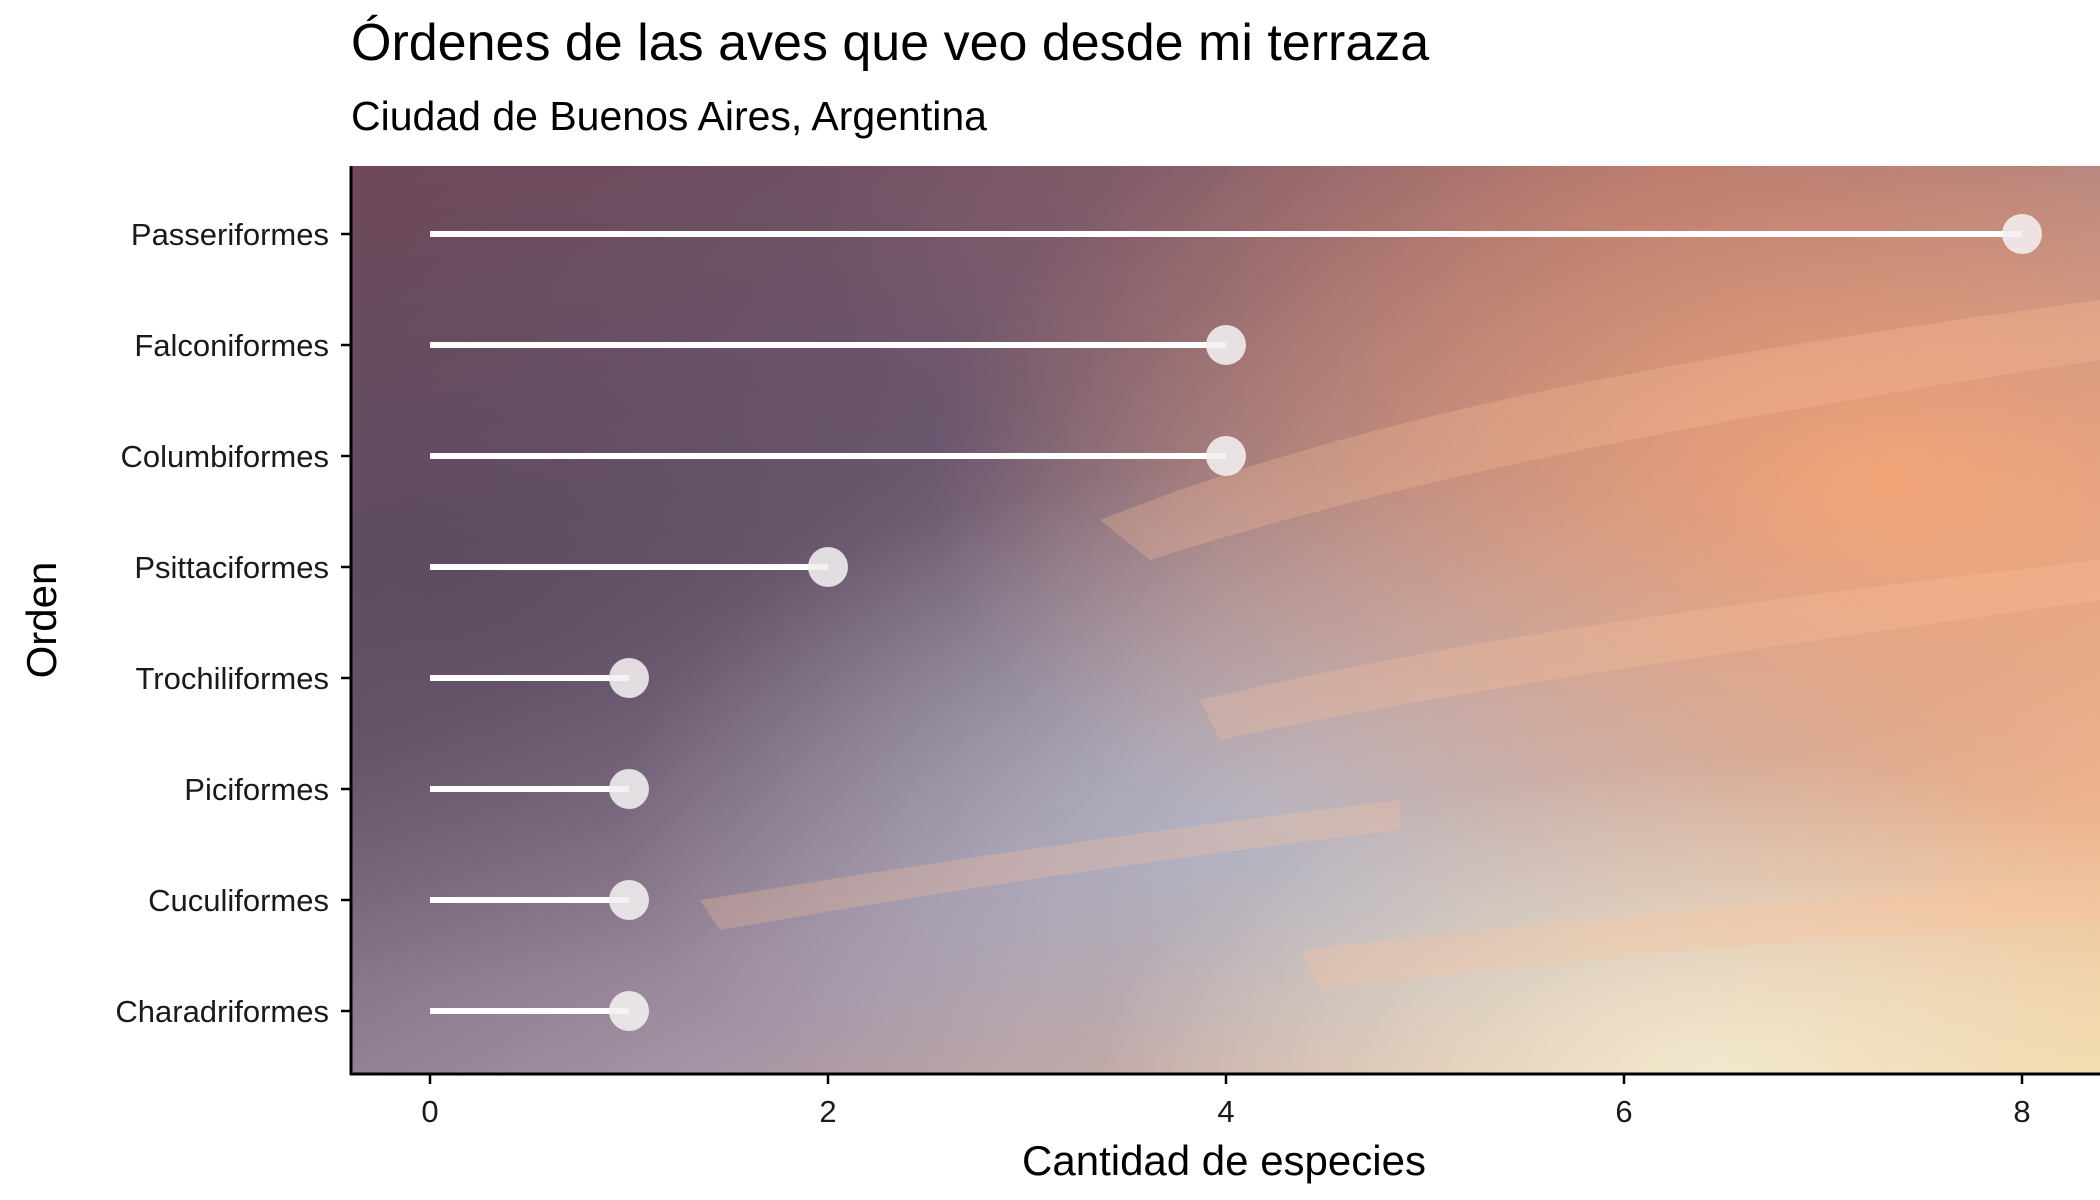 Image resolution: width=2100 pixels, height=1200 pixels. I want to click on point-columbiformes, so click(1226, 456).